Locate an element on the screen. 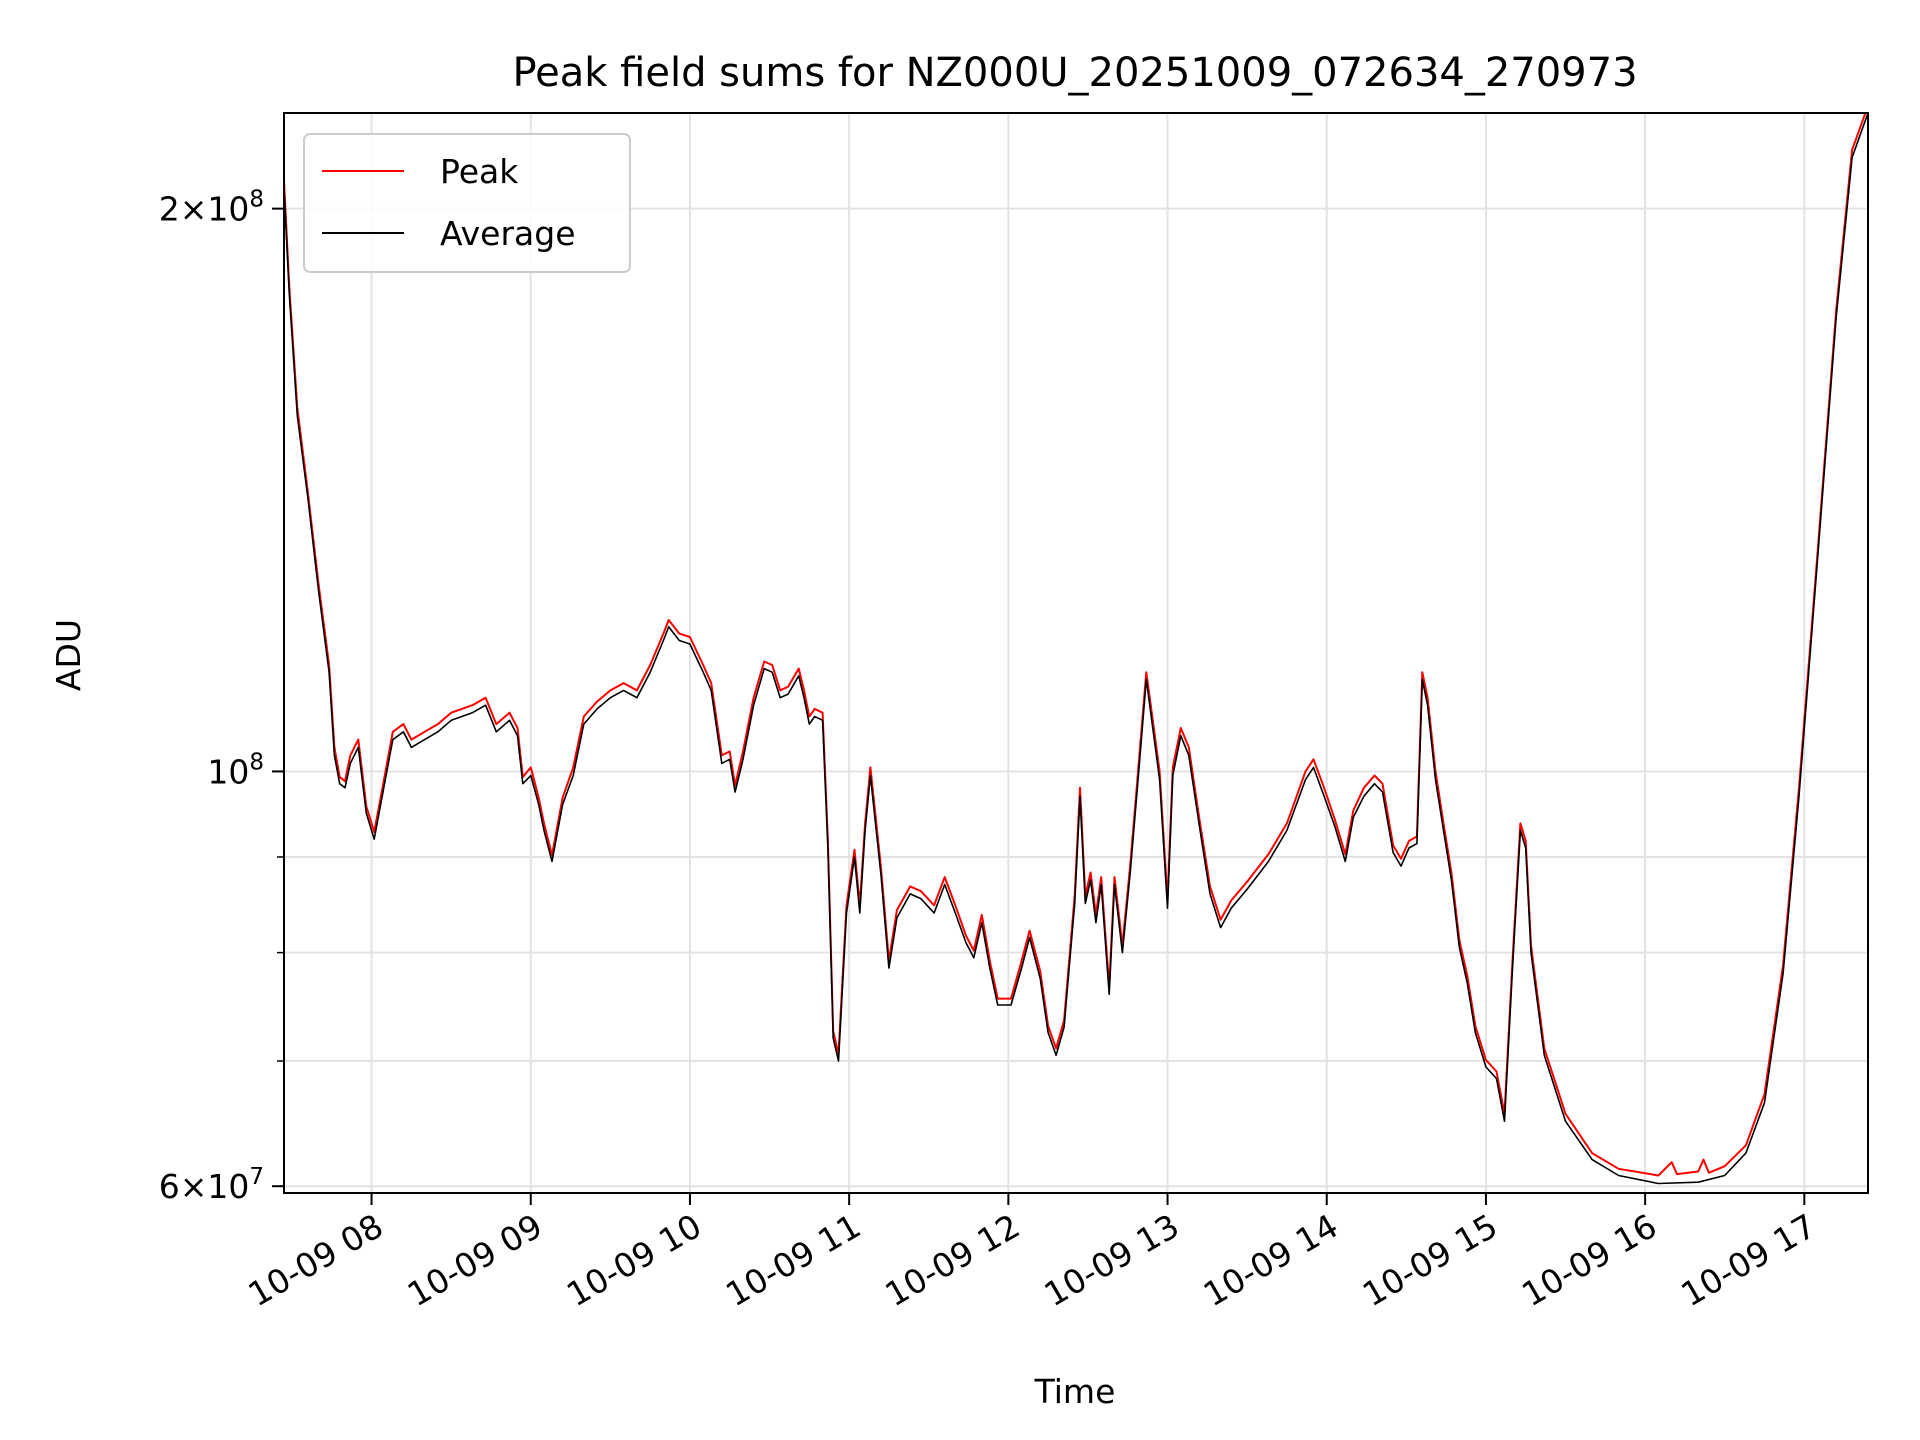 The height and width of the screenshot is (1440, 1920). x-axis-label: Time is located at coordinates (1075, 1391).